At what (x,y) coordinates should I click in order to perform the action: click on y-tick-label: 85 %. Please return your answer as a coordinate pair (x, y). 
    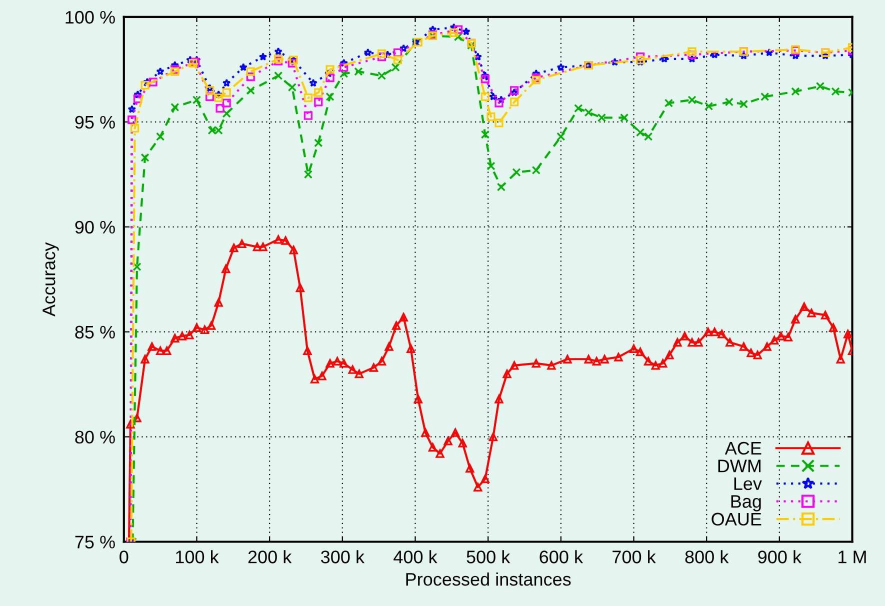
    Looking at the image, I should click on (95, 332).